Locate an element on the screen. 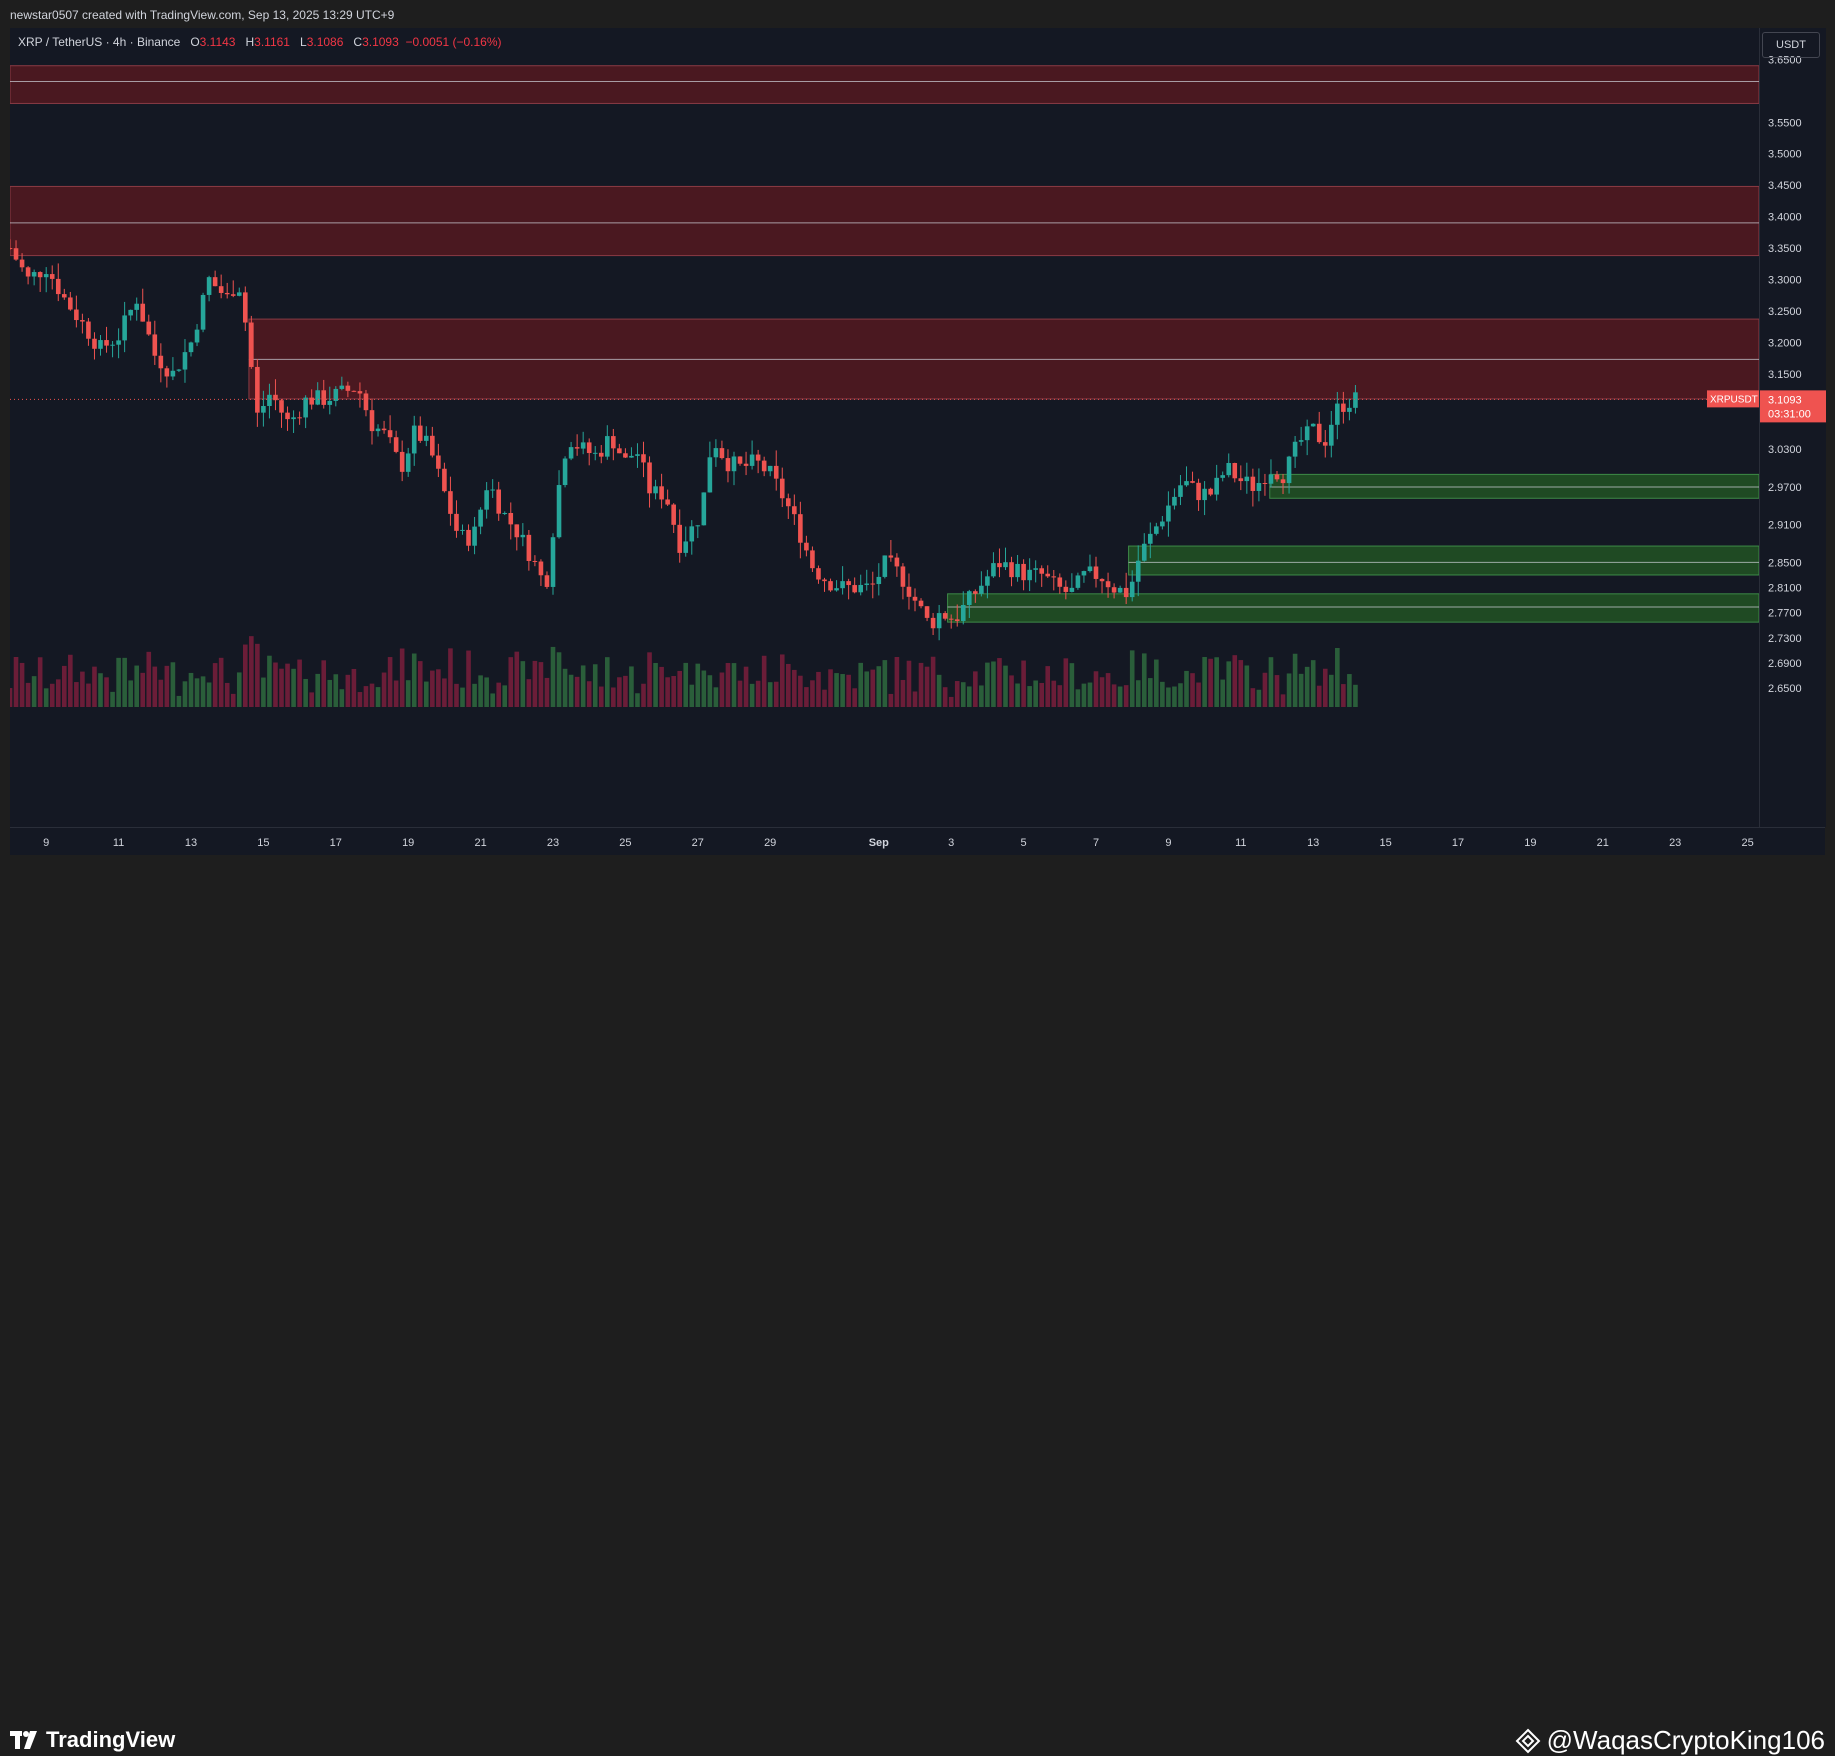 The image size is (1835, 1756). ticker-badge is located at coordinates (1733, 399).